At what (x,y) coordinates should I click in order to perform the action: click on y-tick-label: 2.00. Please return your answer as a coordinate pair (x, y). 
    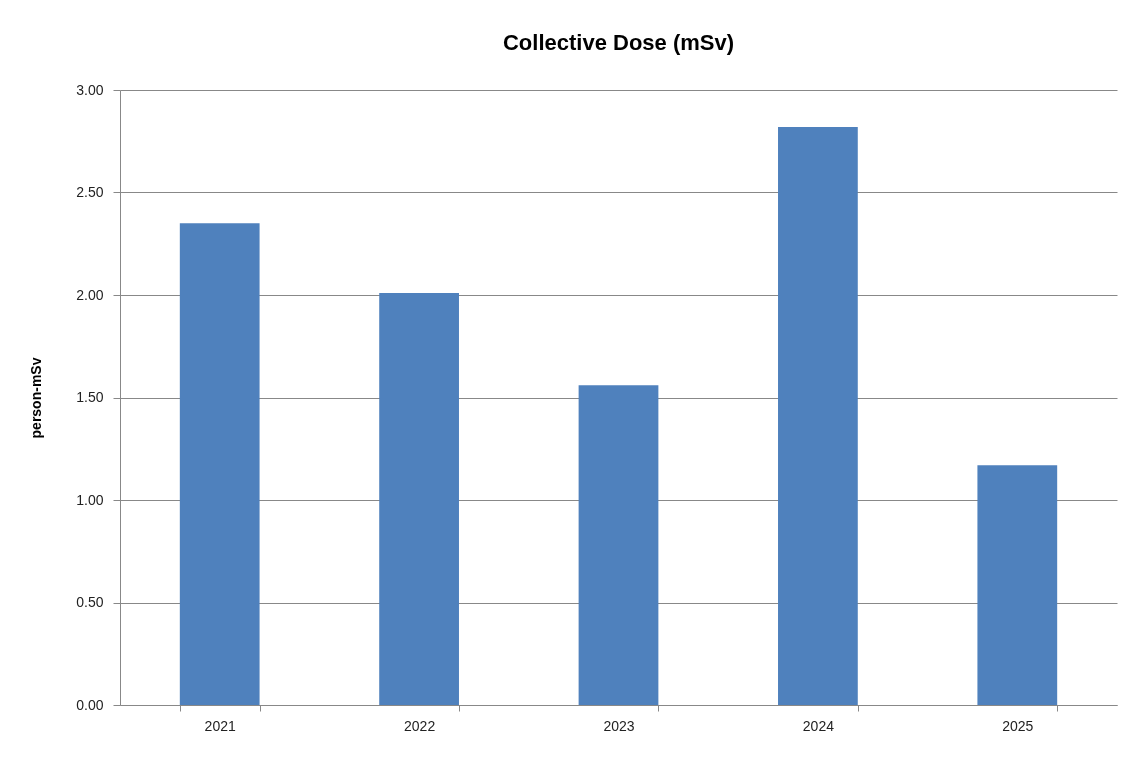
    Looking at the image, I should click on (90, 294).